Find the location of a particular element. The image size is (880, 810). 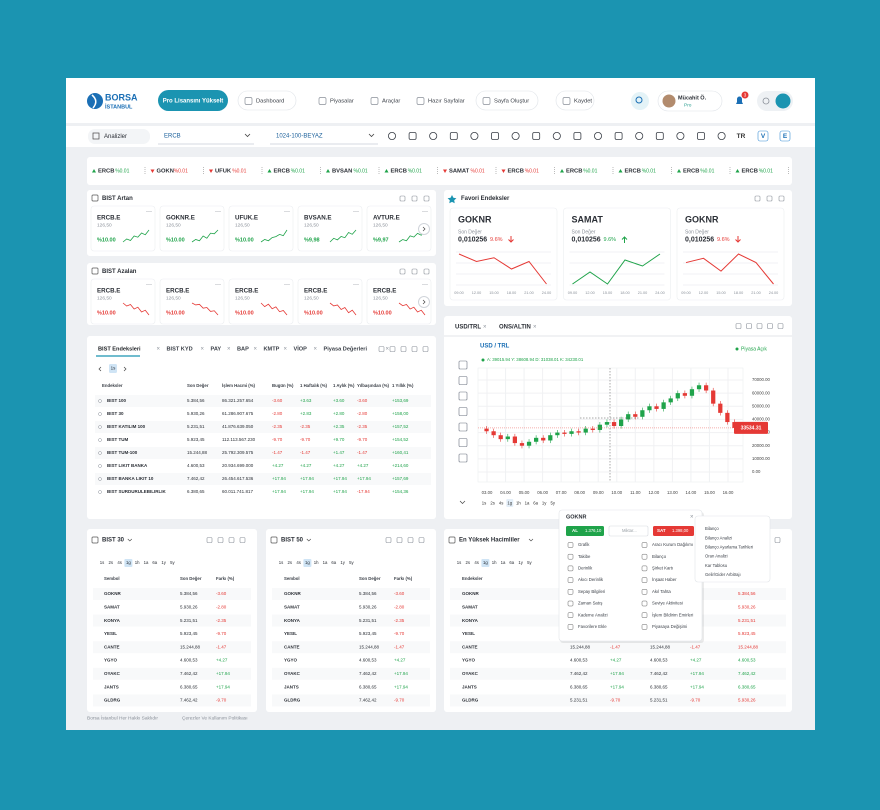

menu-item: Akıcı Derinlik is located at coordinates (591, 579).